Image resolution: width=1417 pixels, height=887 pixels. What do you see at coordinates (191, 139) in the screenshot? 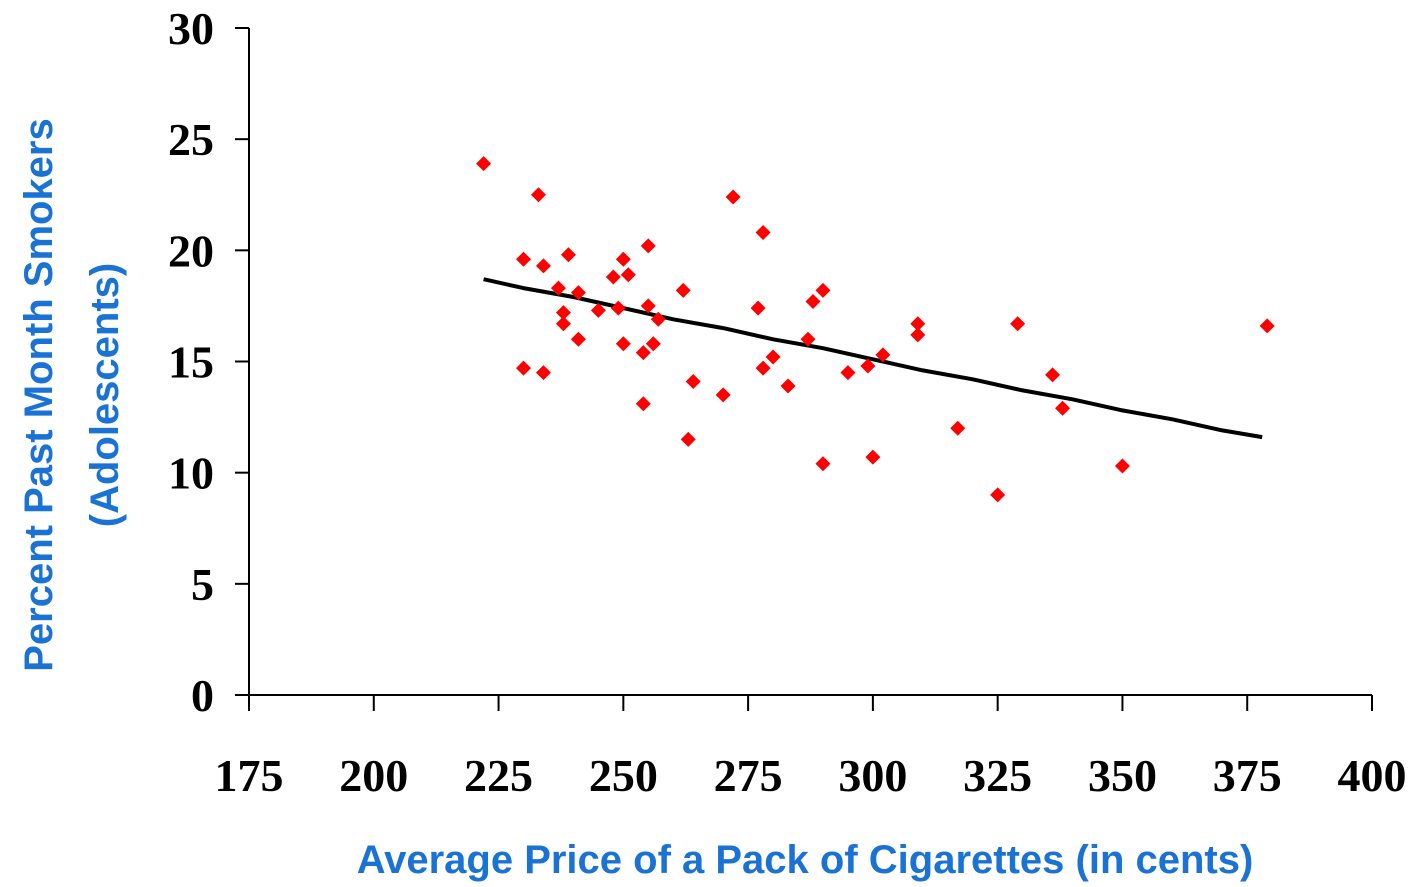
I see `y-tick-label: 25` at bounding box center [191, 139].